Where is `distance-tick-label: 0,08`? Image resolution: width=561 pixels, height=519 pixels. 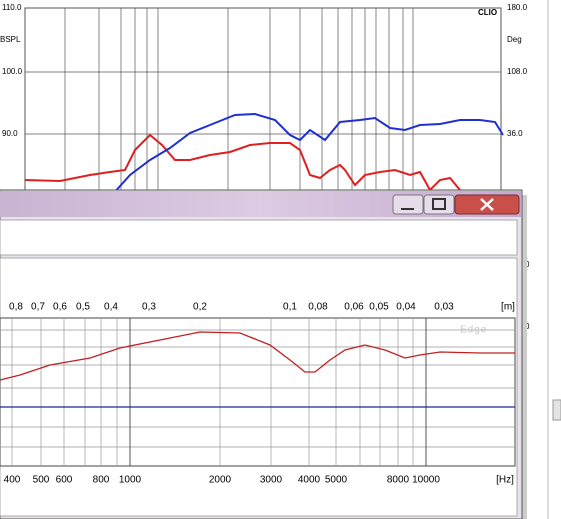
distance-tick-label: 0,08 is located at coordinates (318, 307).